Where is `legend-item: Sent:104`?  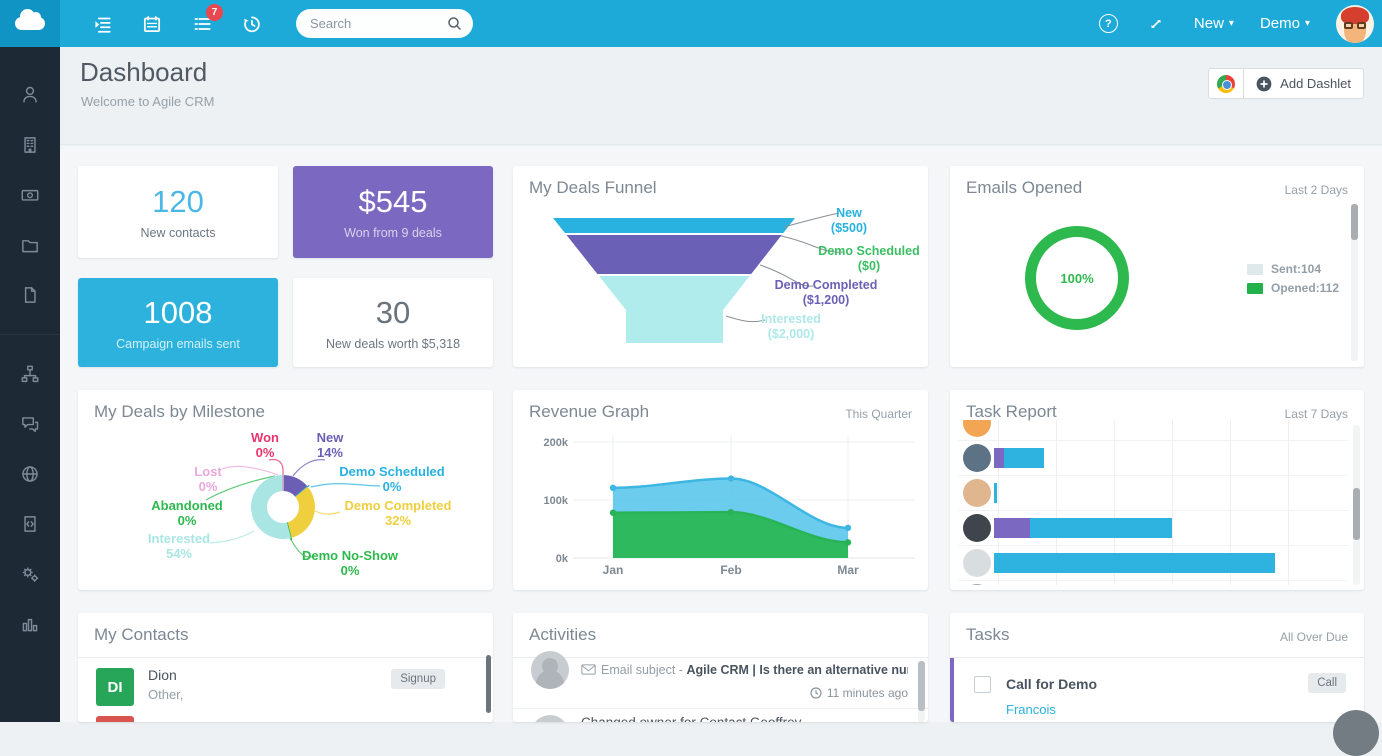
legend-item: Sent:104 is located at coordinates (1293, 269).